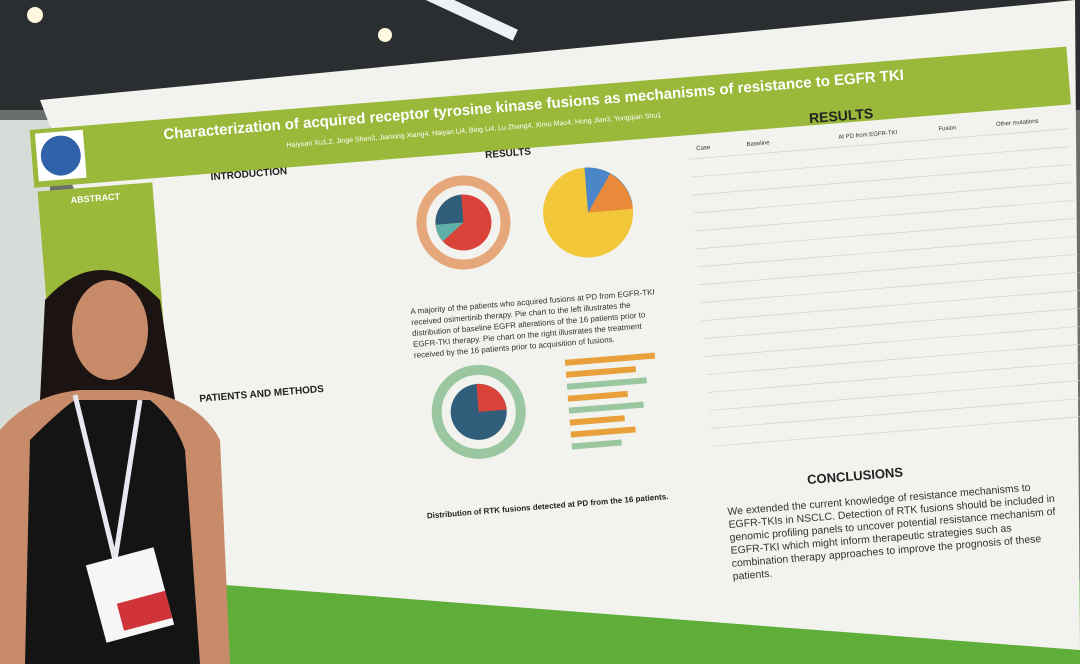 This screenshot has width=1080, height=664. Describe the element at coordinates (752, 575) in the screenshot. I see `conclusions-line: patients.` at that location.